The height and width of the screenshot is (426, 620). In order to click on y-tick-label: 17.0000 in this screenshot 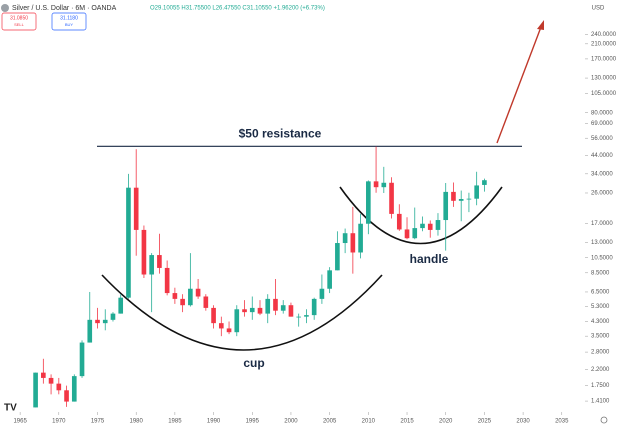, I will do `click(602, 224)`.